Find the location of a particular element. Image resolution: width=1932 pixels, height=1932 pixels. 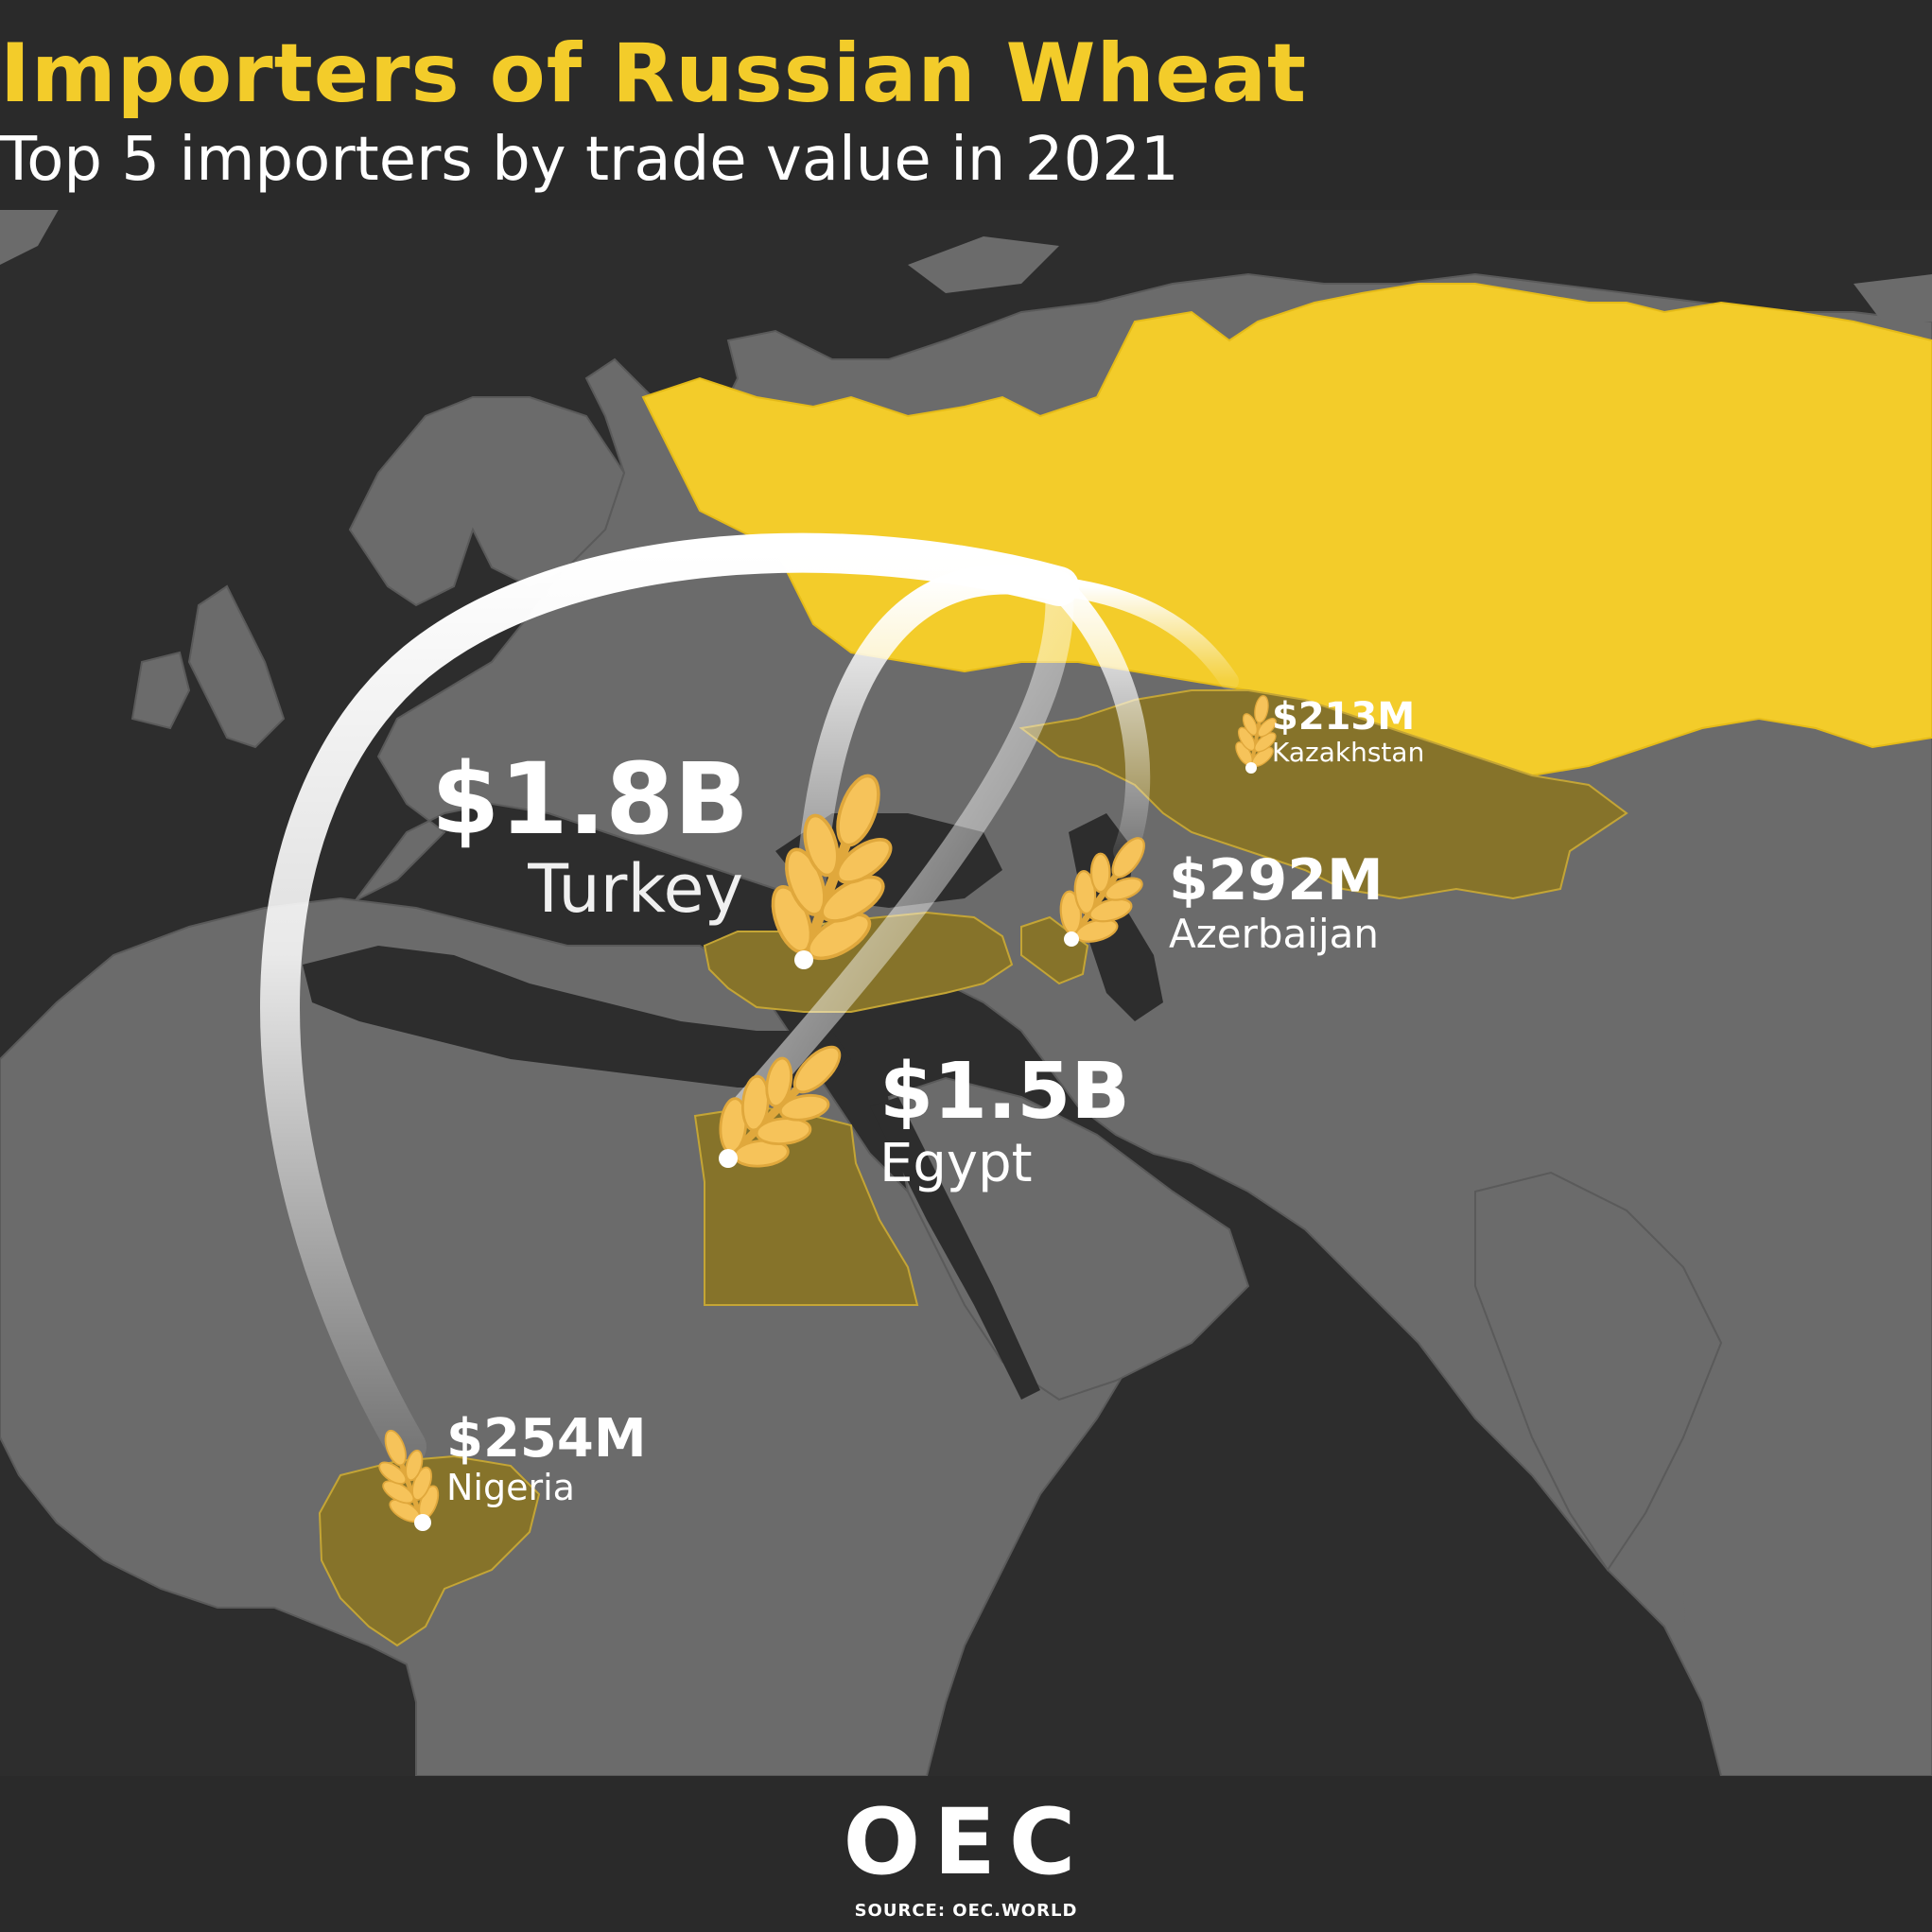

mediterranean-sea is located at coordinates (577, 1017).